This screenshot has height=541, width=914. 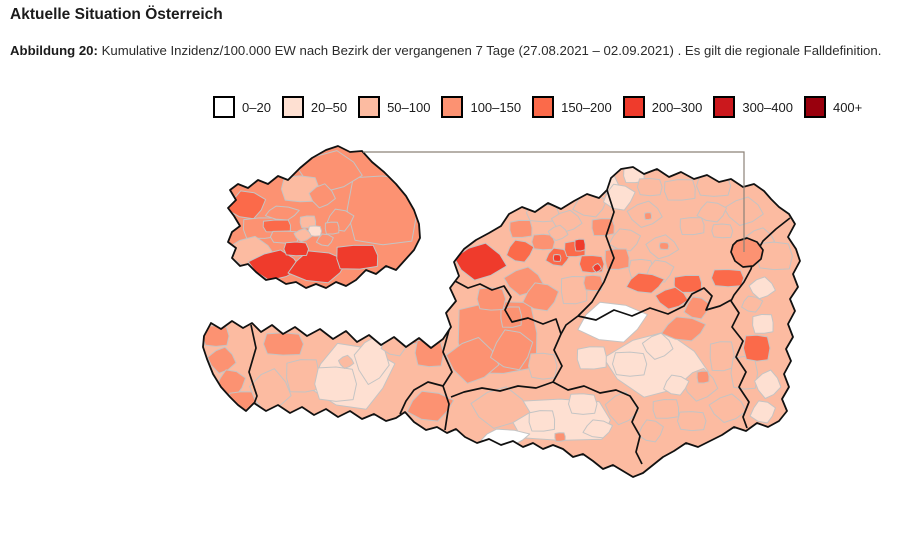 I want to click on legend-label: 200–300, so click(x=677, y=107).